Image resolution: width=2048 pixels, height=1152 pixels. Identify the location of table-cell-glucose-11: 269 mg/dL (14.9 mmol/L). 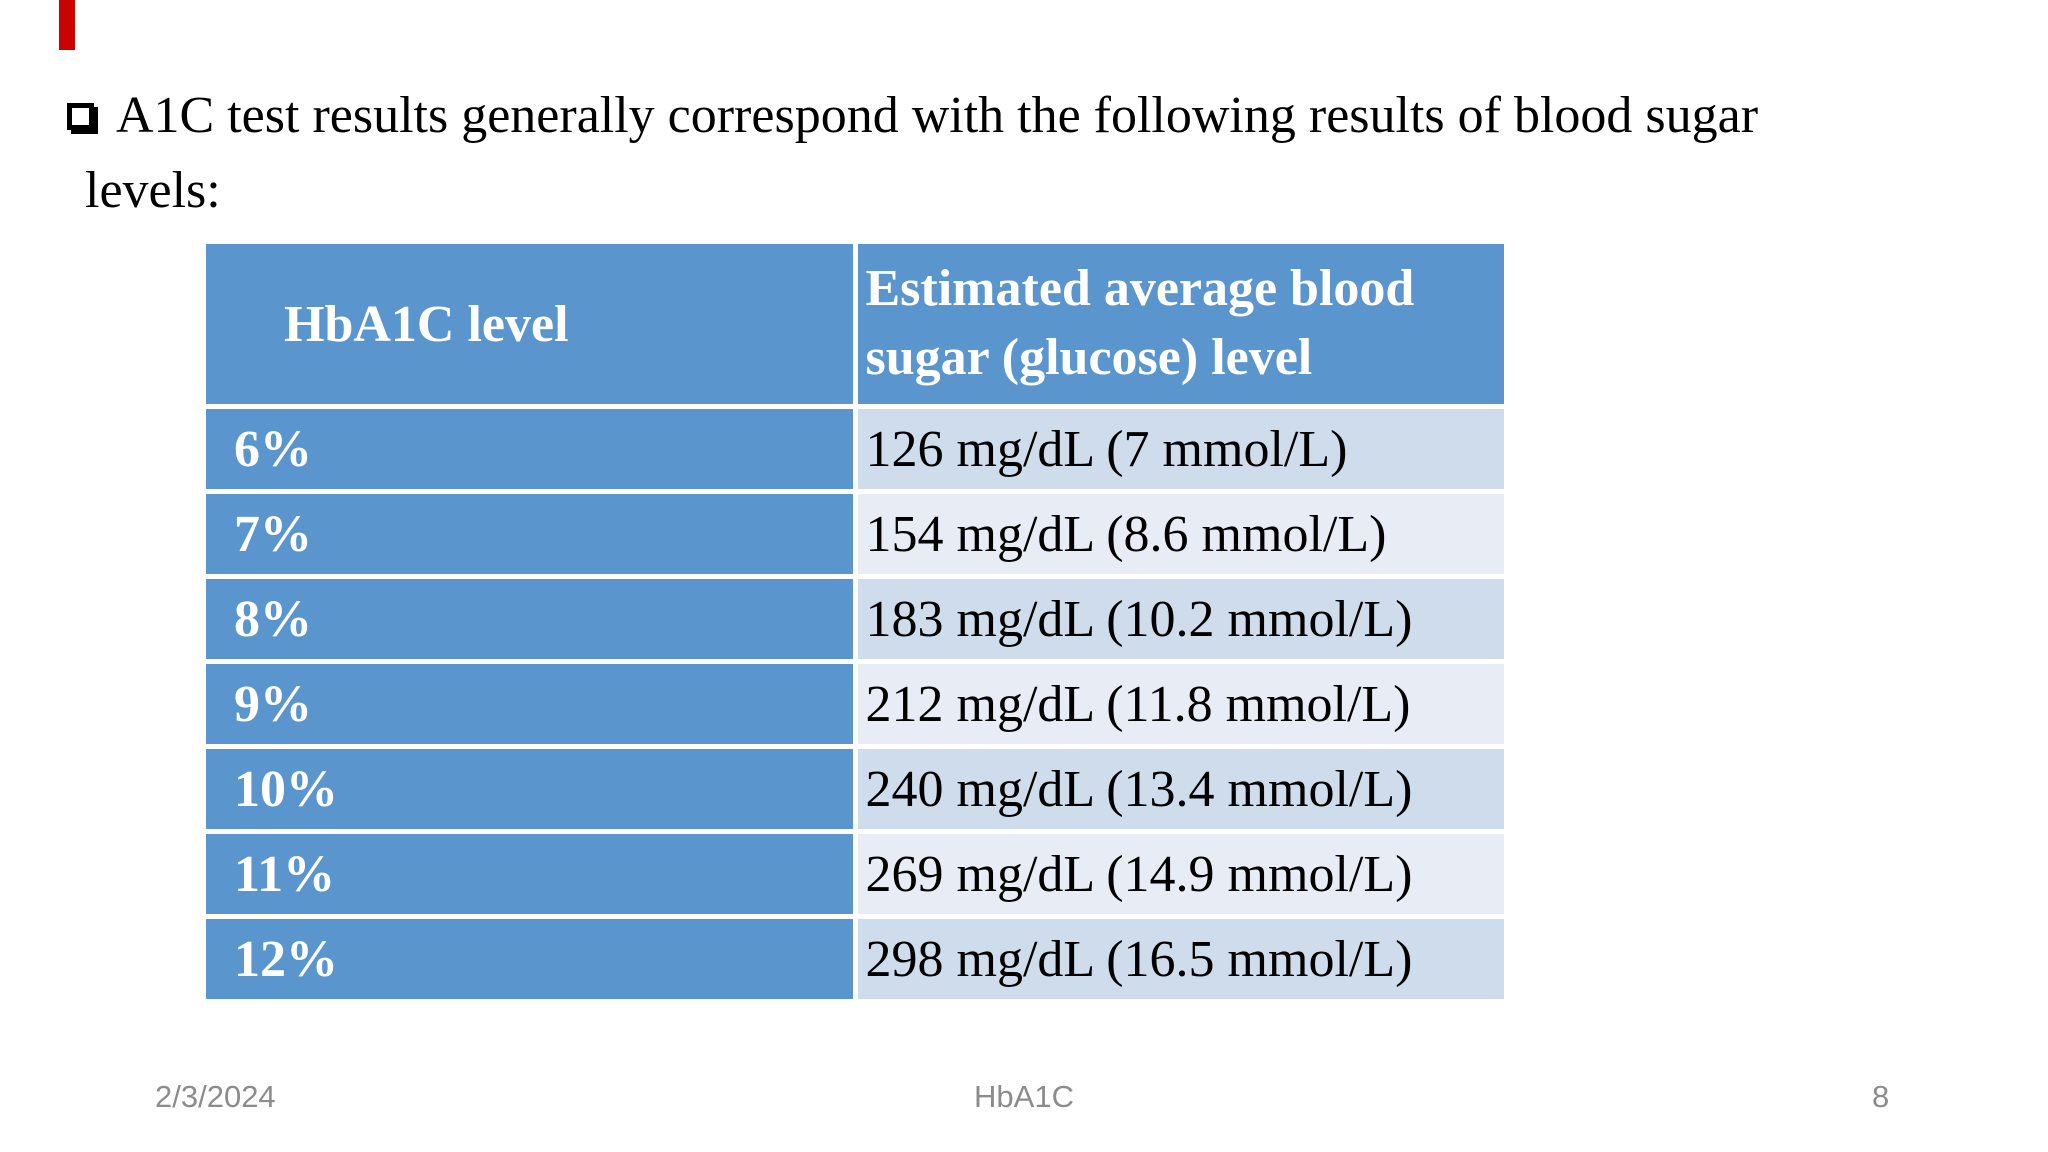
(1180, 874).